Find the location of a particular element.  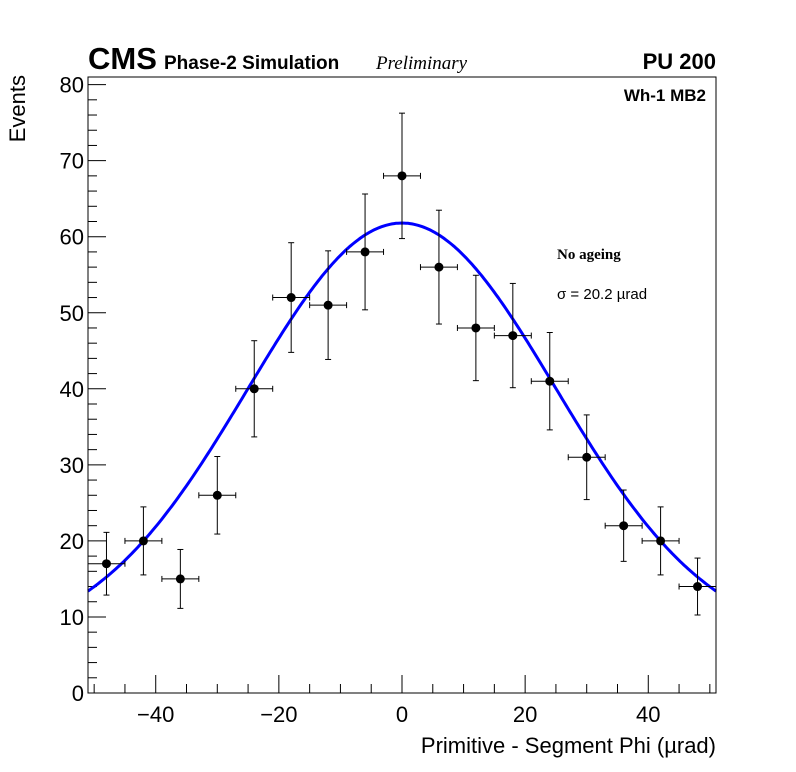

y-tick-label: 70 is located at coordinates (72, 161).